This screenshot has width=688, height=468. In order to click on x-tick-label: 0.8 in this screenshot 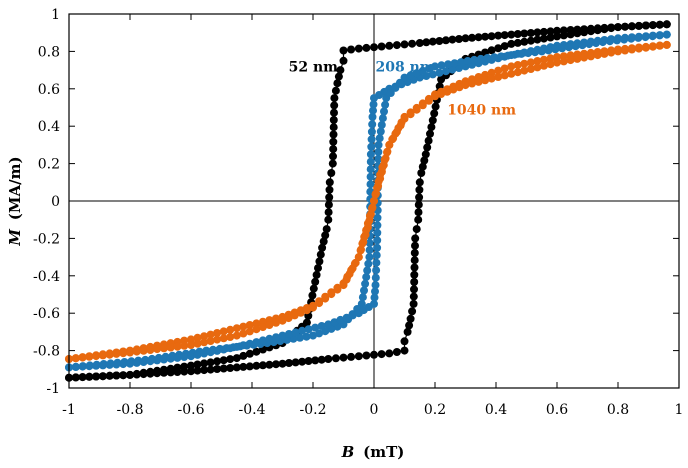, I will do `click(618, 410)`.